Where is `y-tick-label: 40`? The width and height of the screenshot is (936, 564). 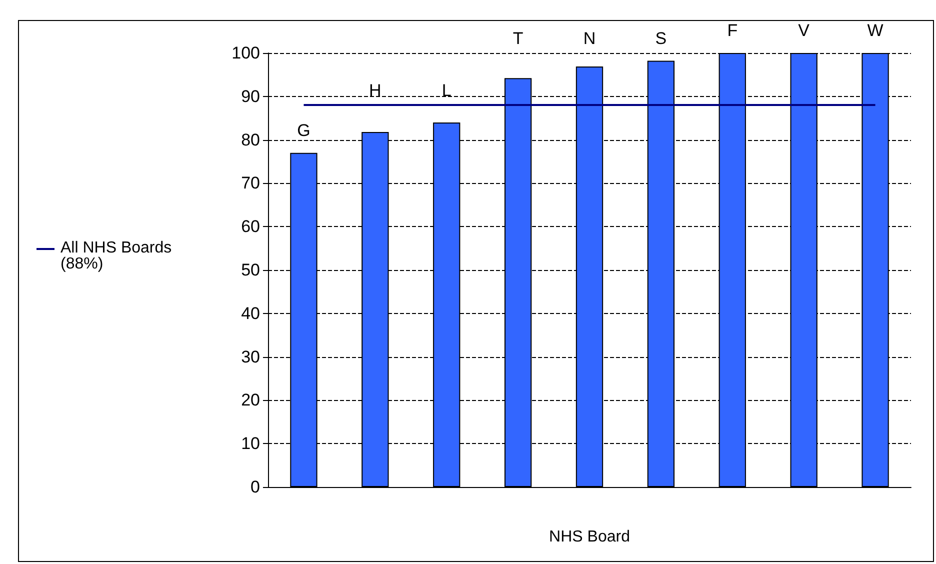 y-tick-label: 40 is located at coordinates (250, 313).